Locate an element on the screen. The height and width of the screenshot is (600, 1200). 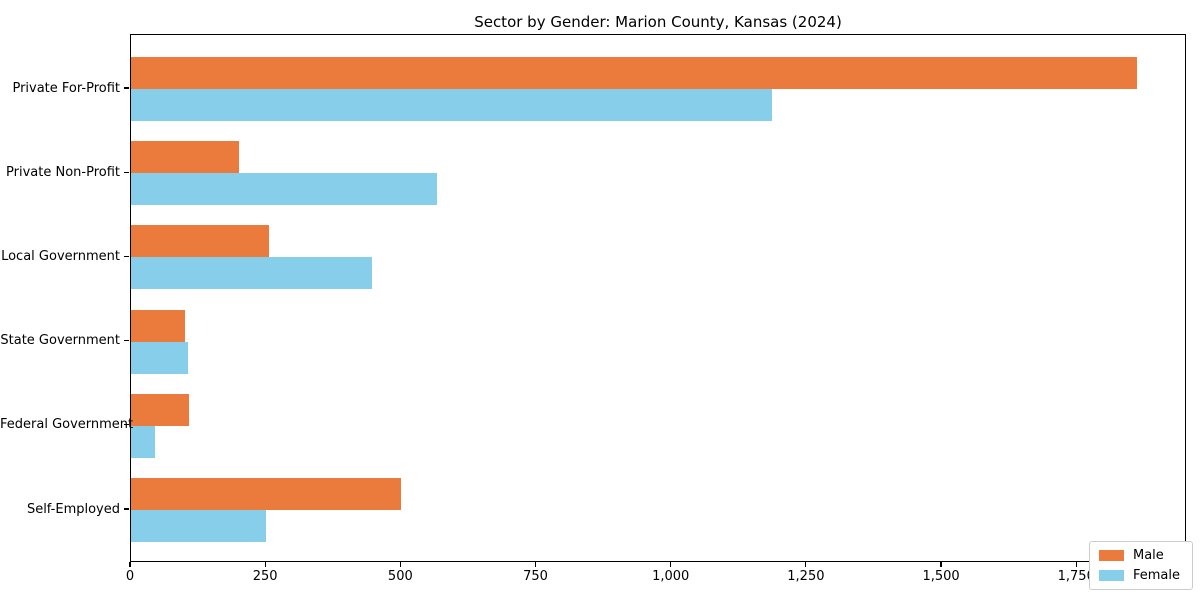
legend-entry-female: Female is located at coordinates (1139, 575).